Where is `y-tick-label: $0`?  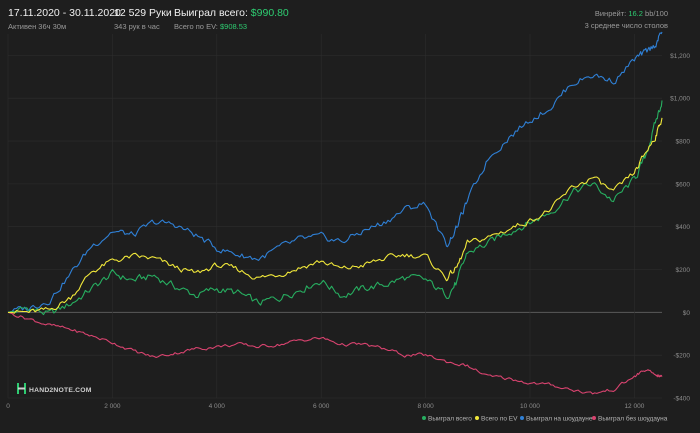
y-tick-label: $0 is located at coordinates (687, 313).